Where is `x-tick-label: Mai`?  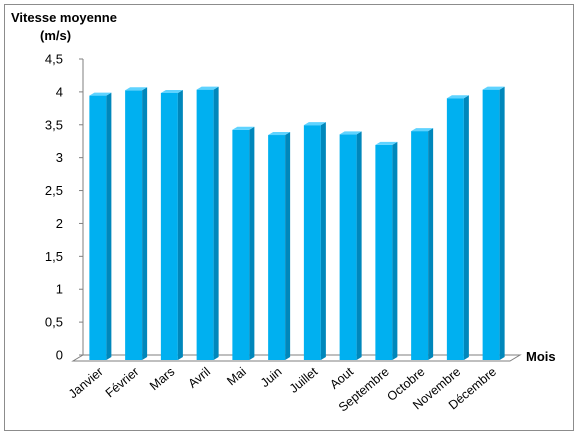
x-tick-label: Mai is located at coordinates (236, 377).